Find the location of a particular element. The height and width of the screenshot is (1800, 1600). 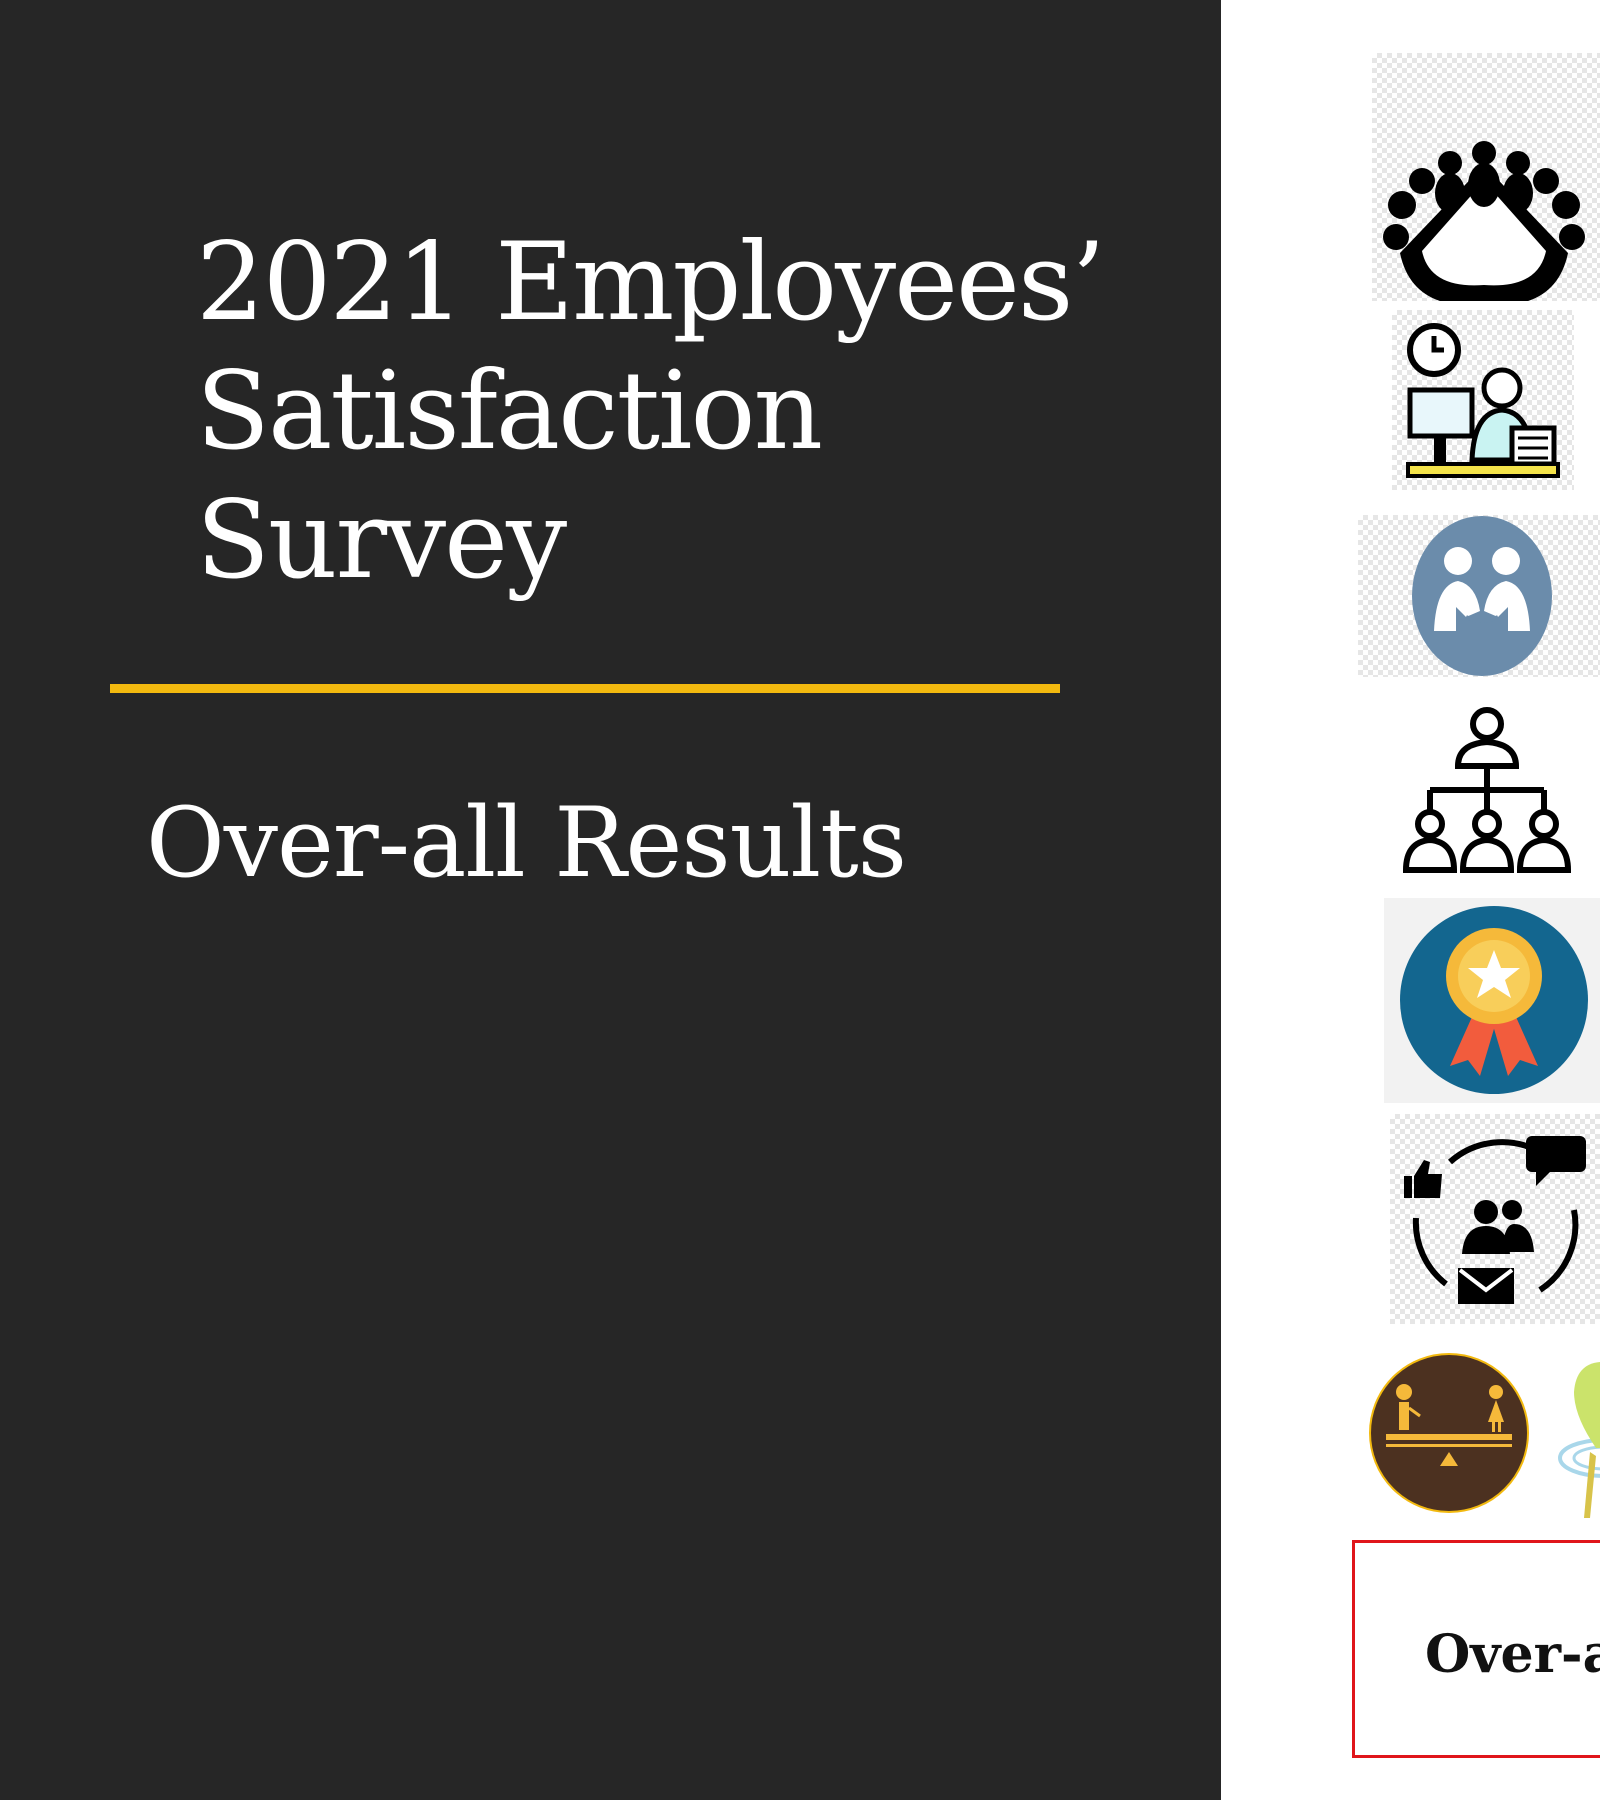

title-line-2: Satisfaction is located at coordinates (509, 411).